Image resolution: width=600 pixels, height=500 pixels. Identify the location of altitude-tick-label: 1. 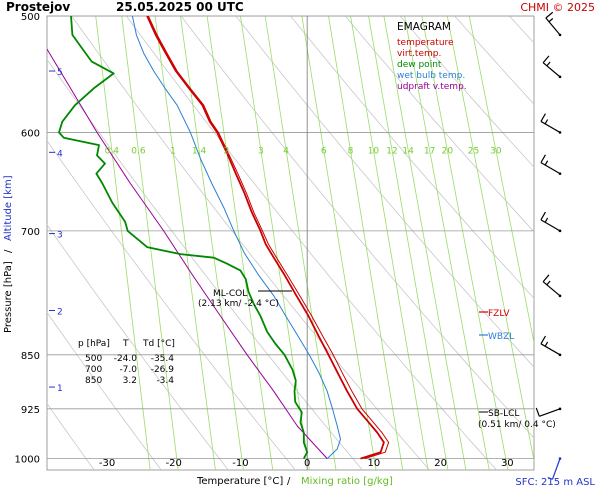
(60, 389).